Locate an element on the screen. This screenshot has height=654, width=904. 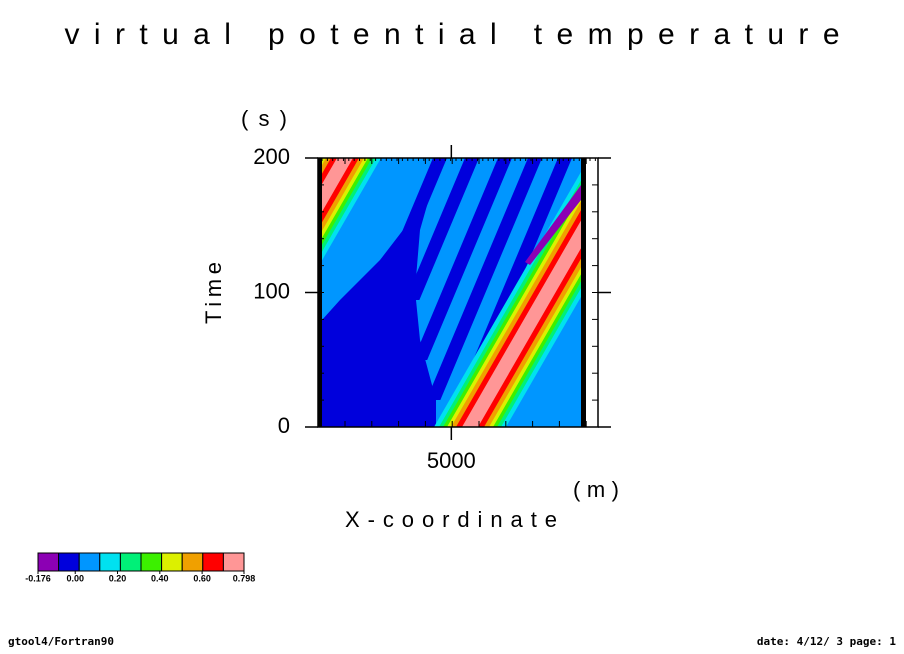
chart-title: virtual potential temperature is located at coordinates (451, 34).